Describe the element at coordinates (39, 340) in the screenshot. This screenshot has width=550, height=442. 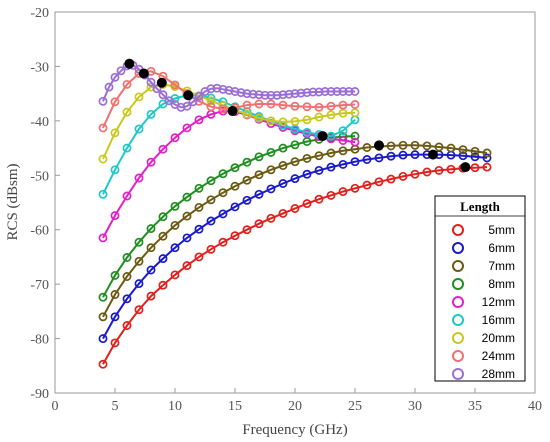
I see `y-tick-label: -80` at that location.